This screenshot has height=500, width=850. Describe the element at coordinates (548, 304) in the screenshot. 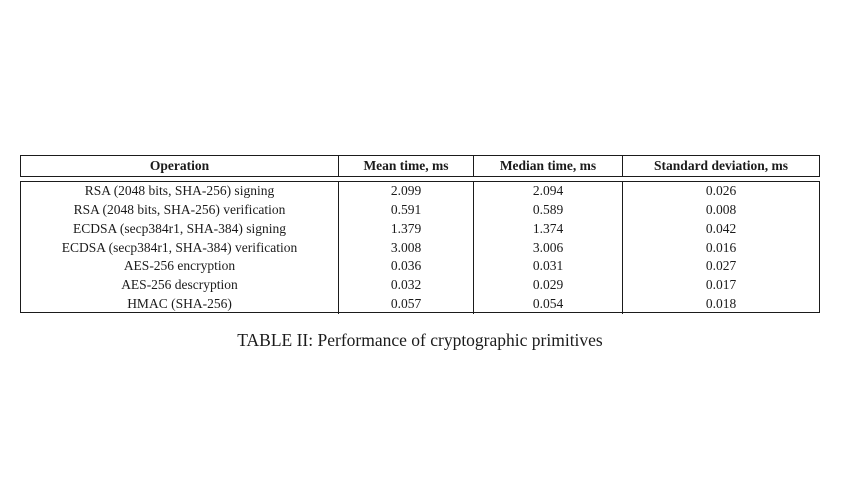

I see `cell-median: 0.054` at that location.